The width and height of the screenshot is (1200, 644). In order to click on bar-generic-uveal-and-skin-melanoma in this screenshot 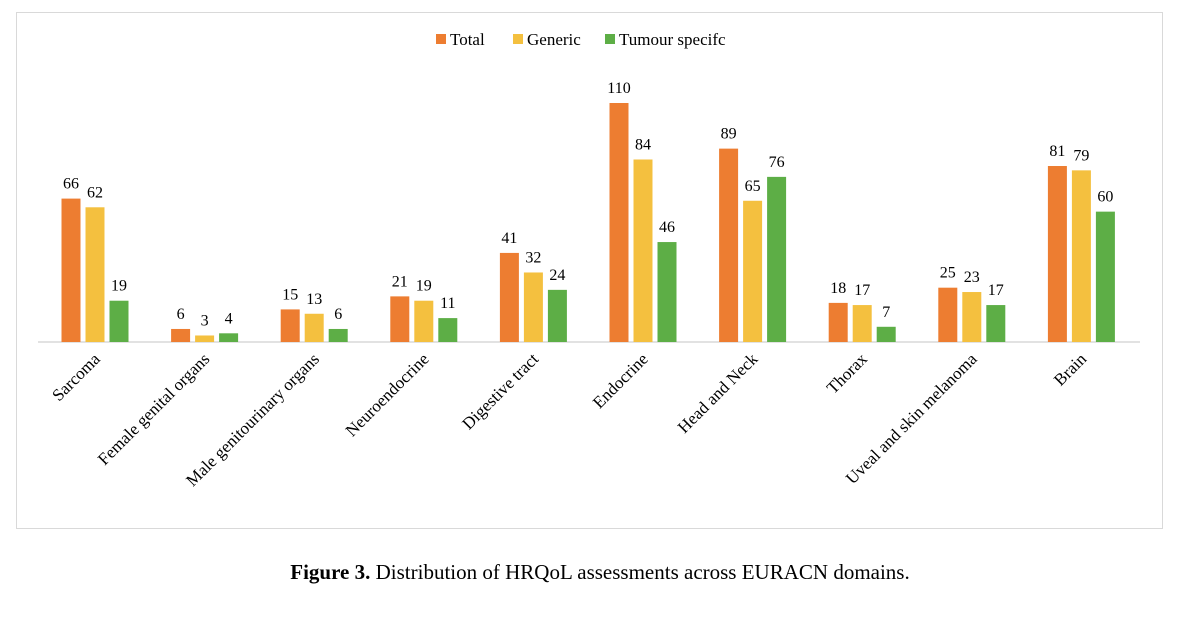, I will do `click(972, 317)`.